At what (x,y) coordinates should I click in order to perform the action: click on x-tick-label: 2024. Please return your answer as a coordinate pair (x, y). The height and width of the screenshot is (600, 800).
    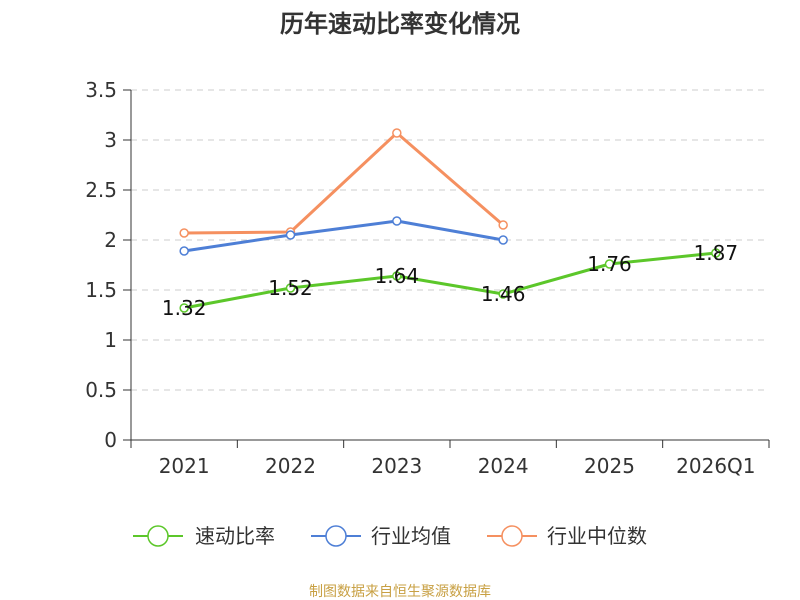
    Looking at the image, I should click on (503, 466).